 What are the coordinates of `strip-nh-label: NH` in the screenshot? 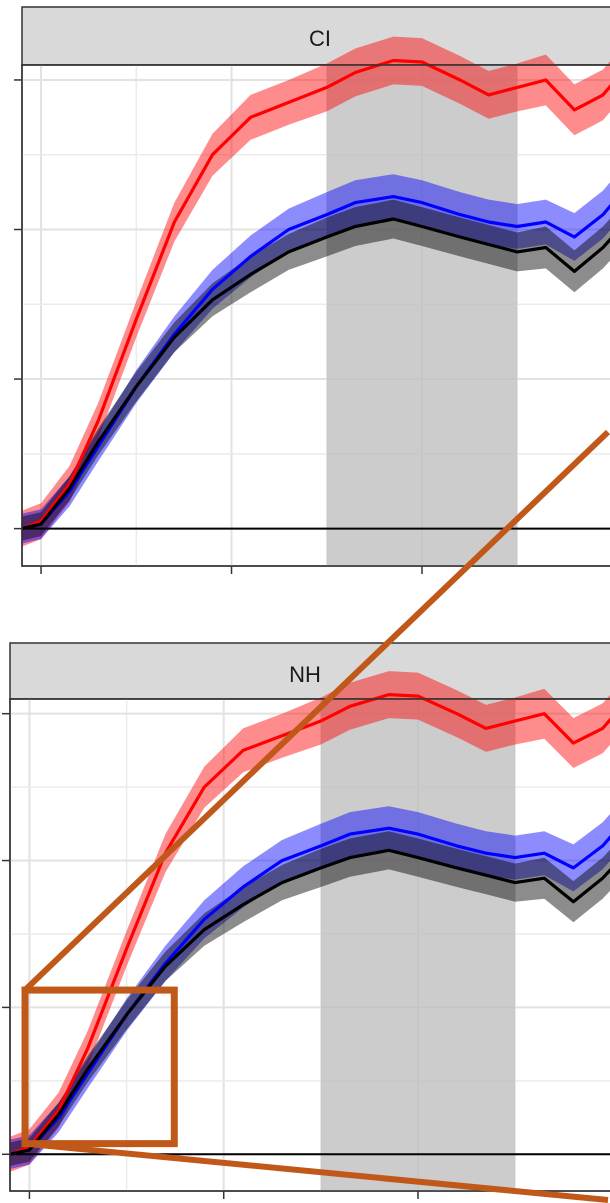 It's located at (305, 674).